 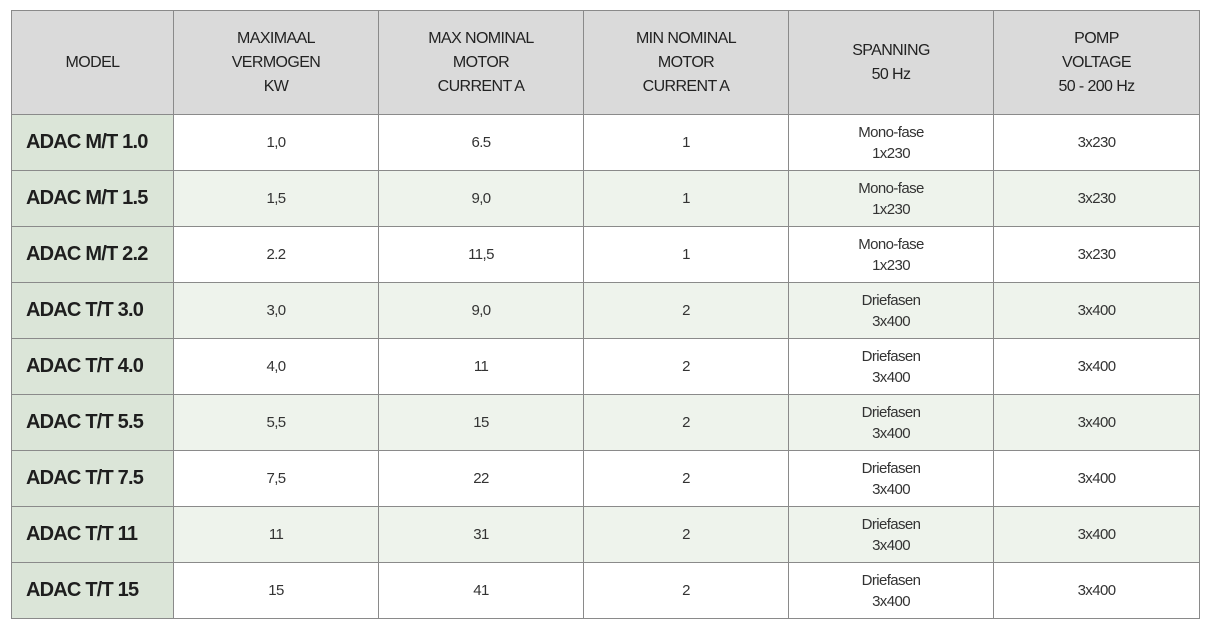 I want to click on model-cell: ADAC T/T 11, so click(x=92, y=534).